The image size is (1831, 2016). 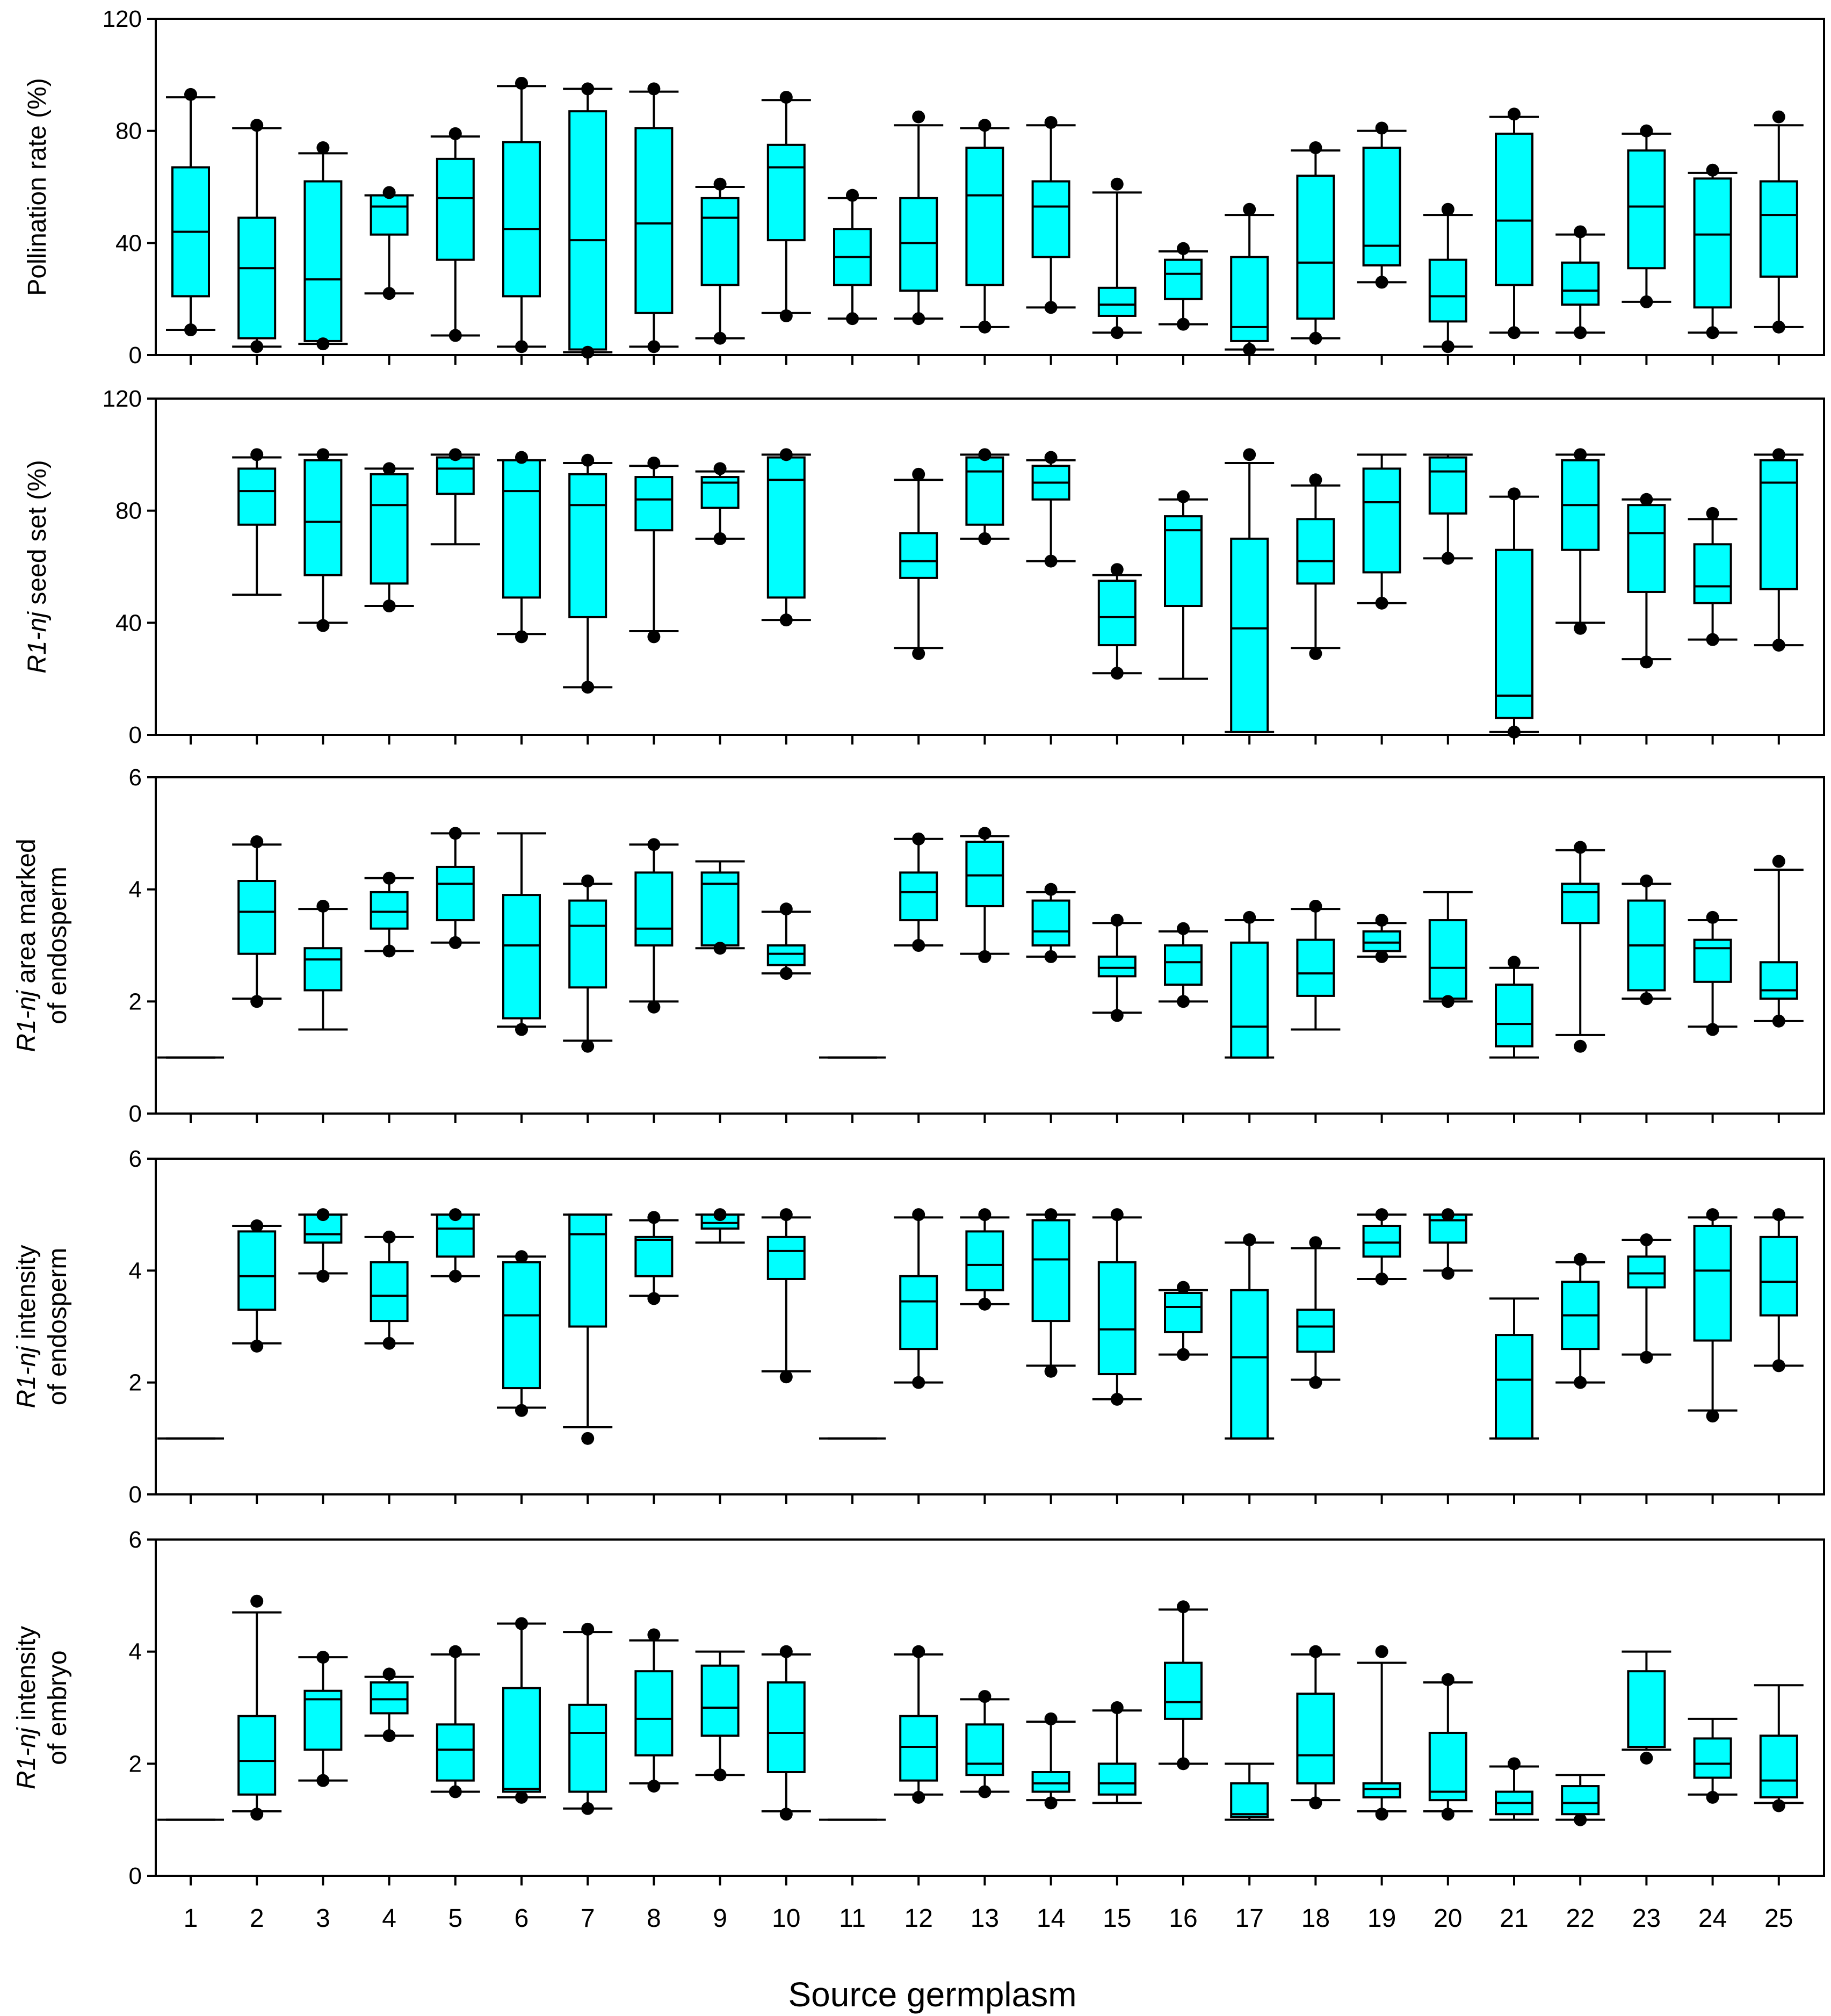 I want to click on y-axis-title: R1-nj area marked, so click(x=26, y=945).